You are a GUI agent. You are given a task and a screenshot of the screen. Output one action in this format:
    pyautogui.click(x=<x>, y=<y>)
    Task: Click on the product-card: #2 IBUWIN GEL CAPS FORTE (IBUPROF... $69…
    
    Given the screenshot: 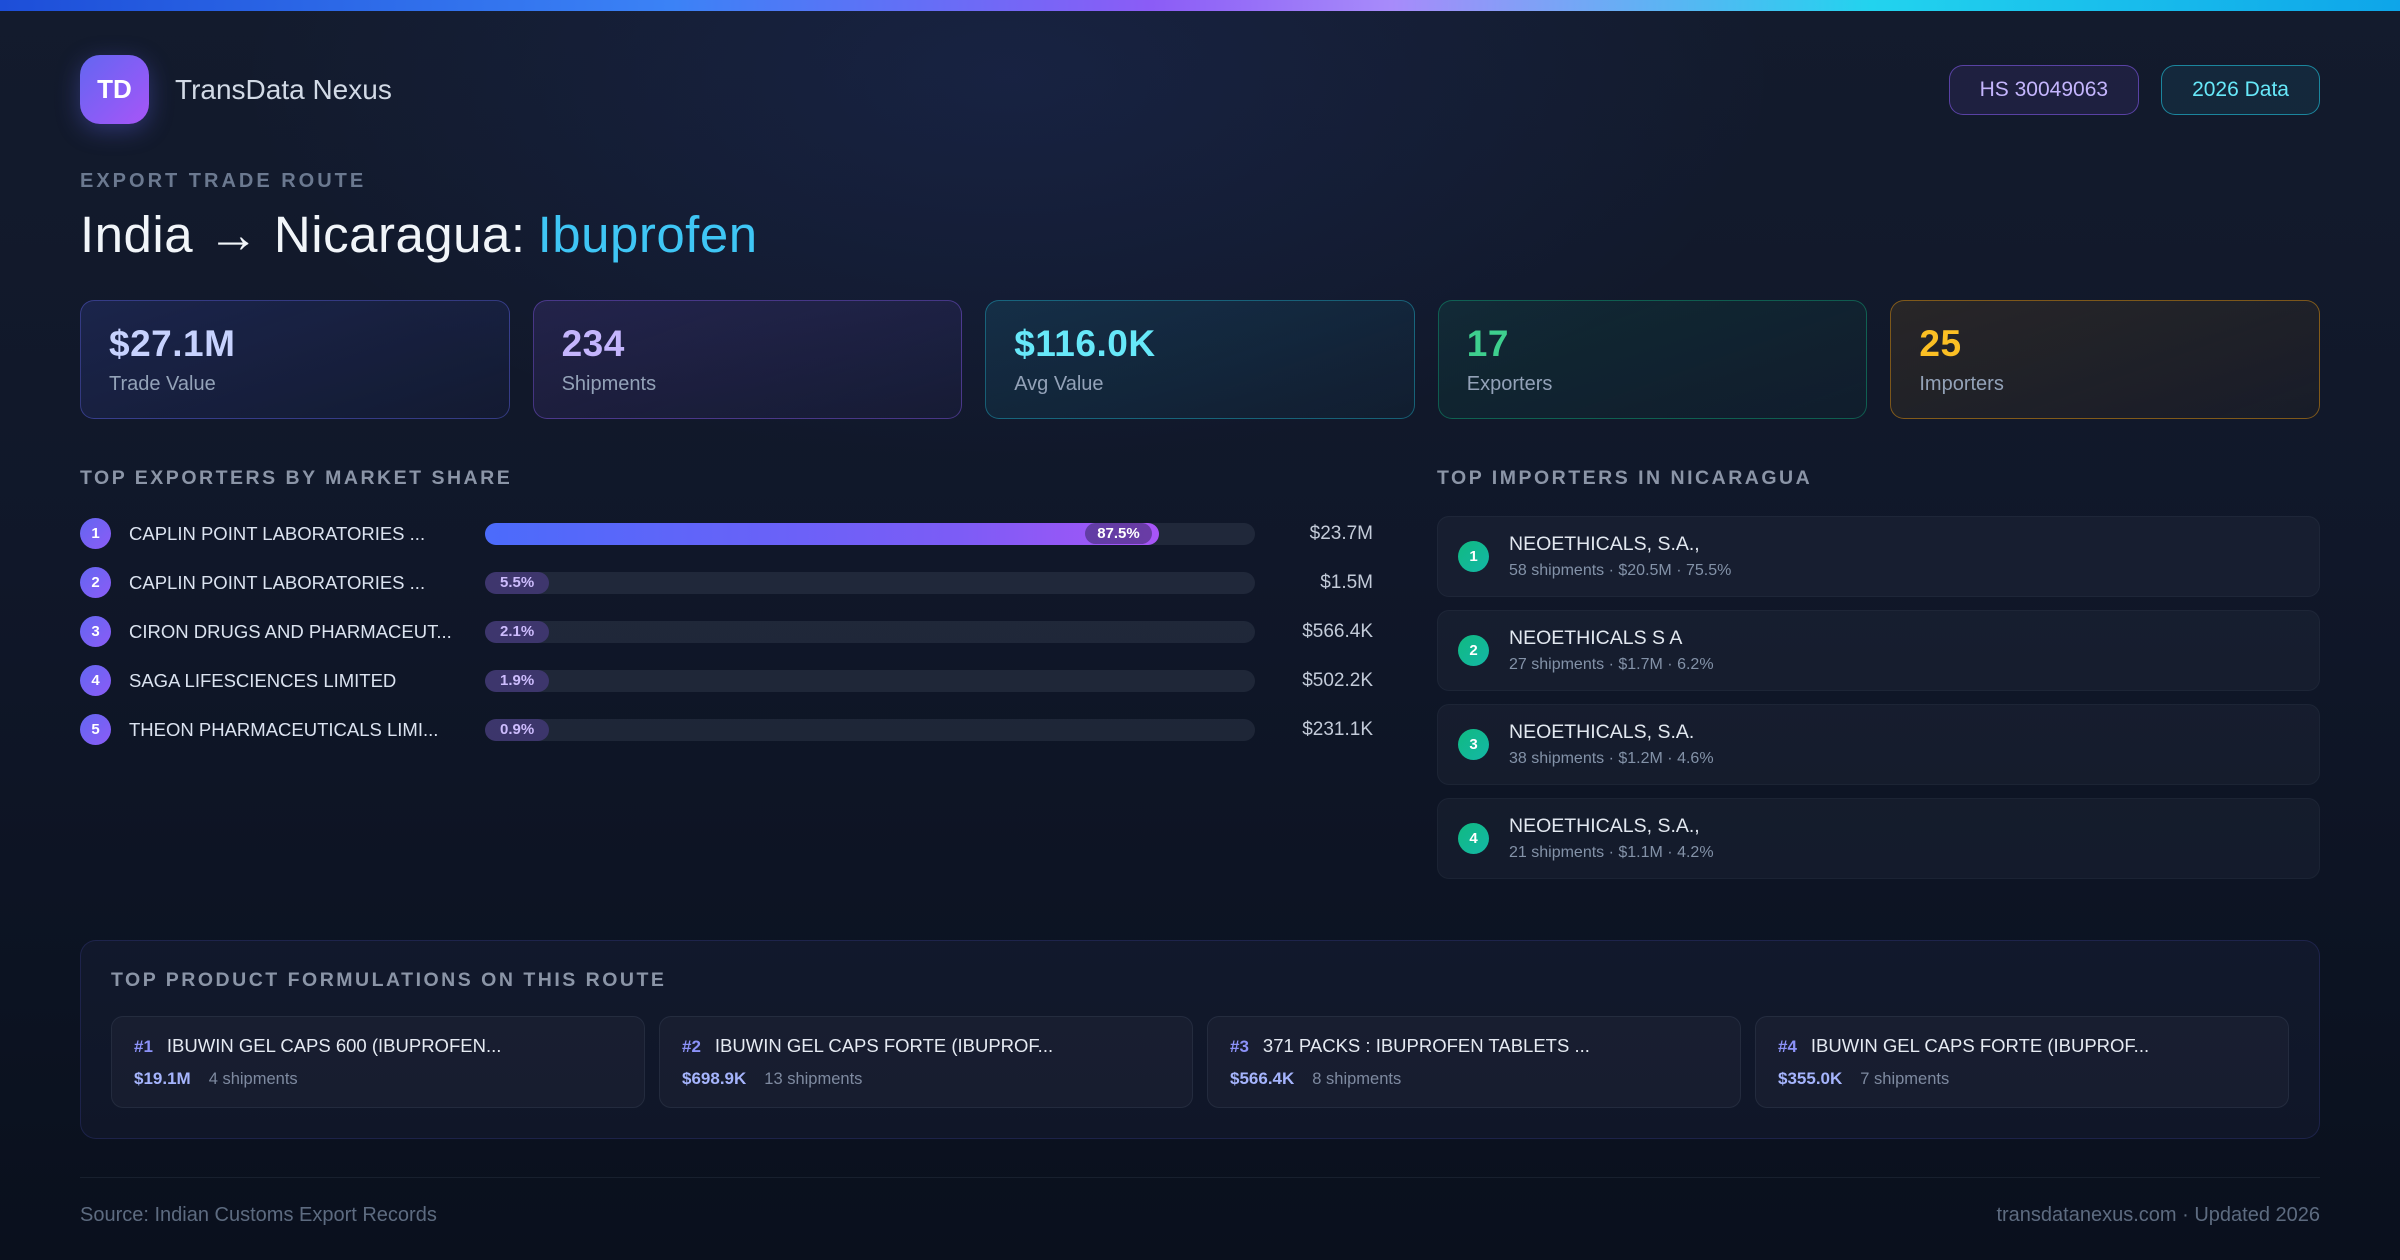 What is the action you would take?
    pyautogui.click(x=926, y=1062)
    